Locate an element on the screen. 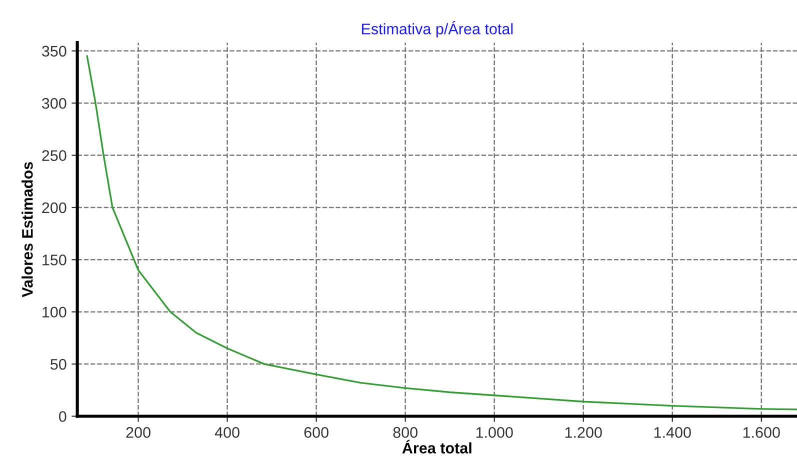 This screenshot has width=797, height=473. x-tick-label: 1.600 is located at coordinates (761, 432).